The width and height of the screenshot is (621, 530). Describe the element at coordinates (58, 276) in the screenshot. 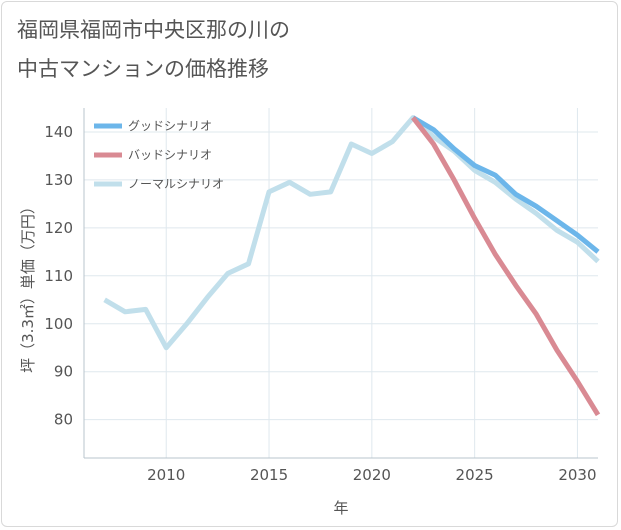

I see `y-tick-label-110: 110` at that location.